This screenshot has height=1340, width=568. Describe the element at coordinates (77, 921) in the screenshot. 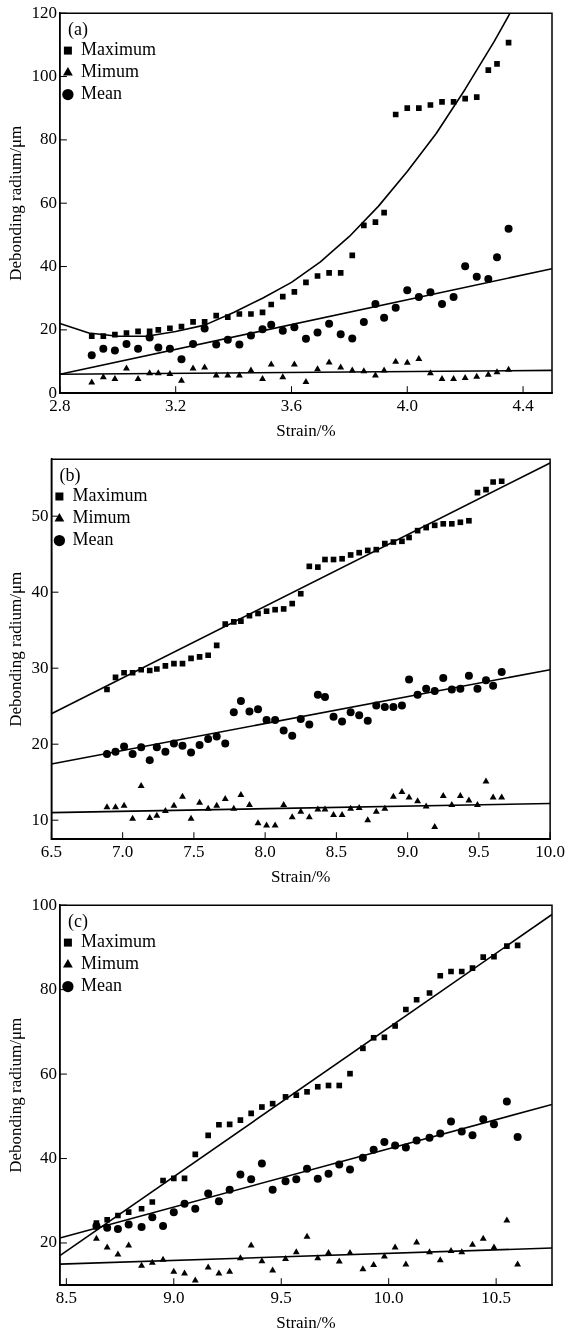

I see `annotation: (c)` at that location.